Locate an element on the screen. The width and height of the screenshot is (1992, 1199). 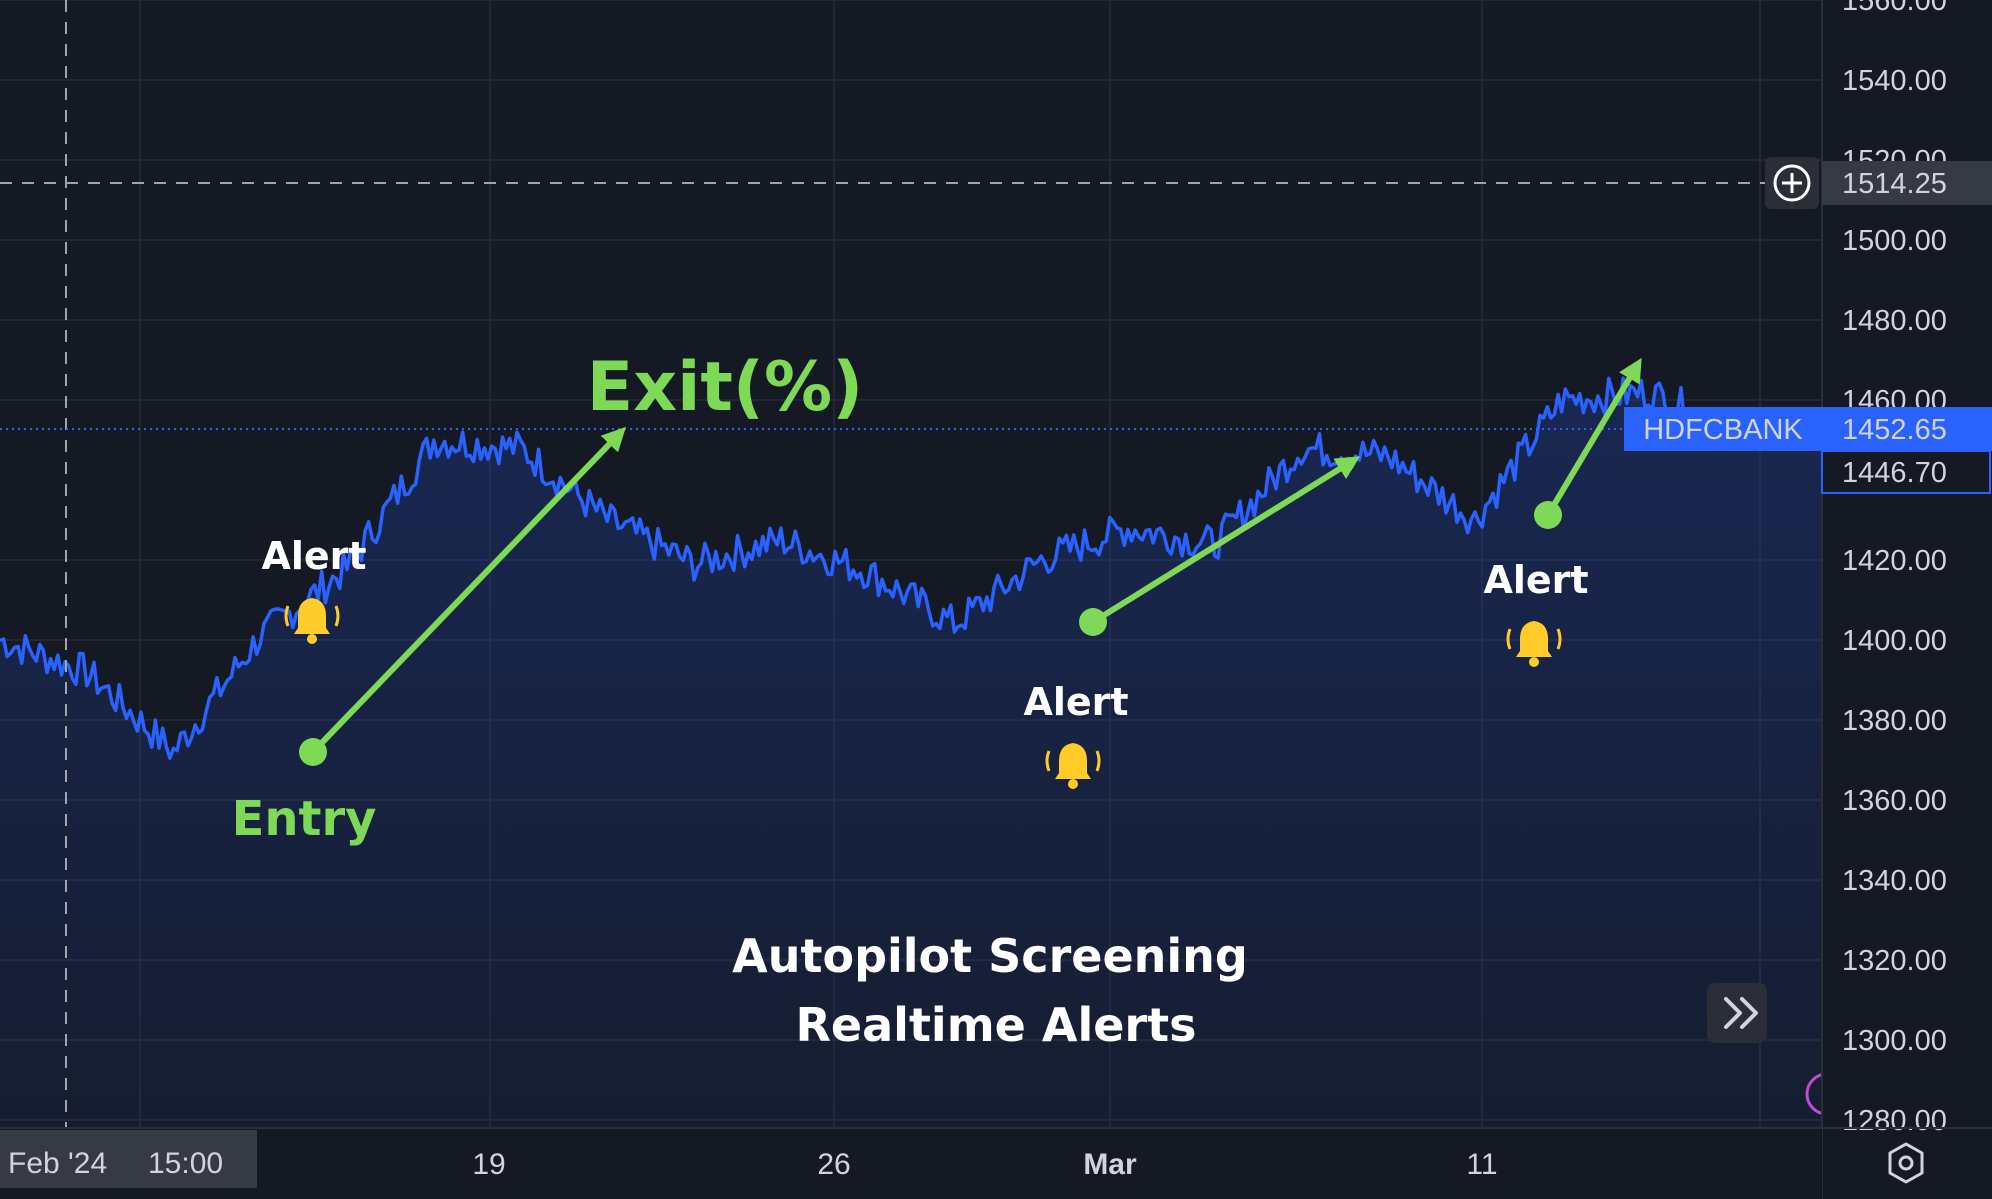
entry-point is located at coordinates (313, 752).